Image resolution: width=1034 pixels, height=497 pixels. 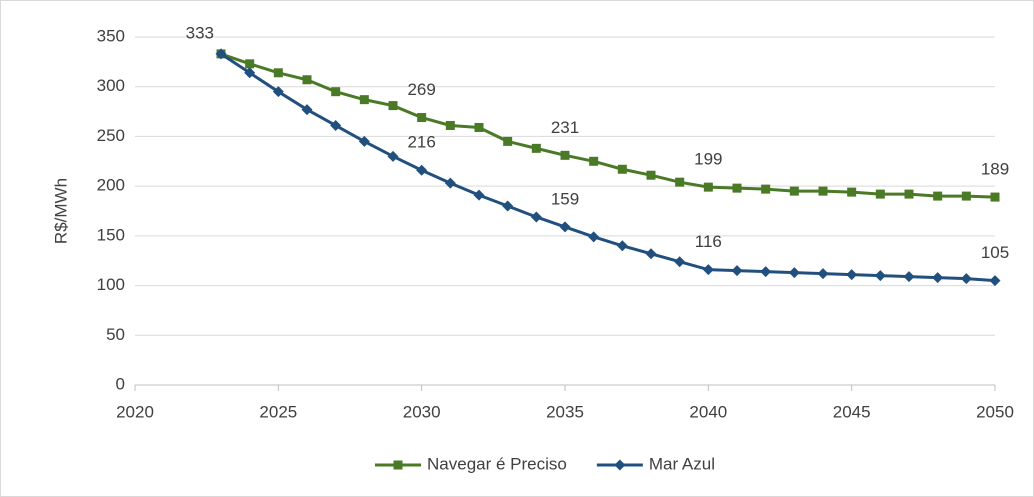 What do you see at coordinates (682, 463) in the screenshot?
I see `legend-label: Mar Azul` at bounding box center [682, 463].